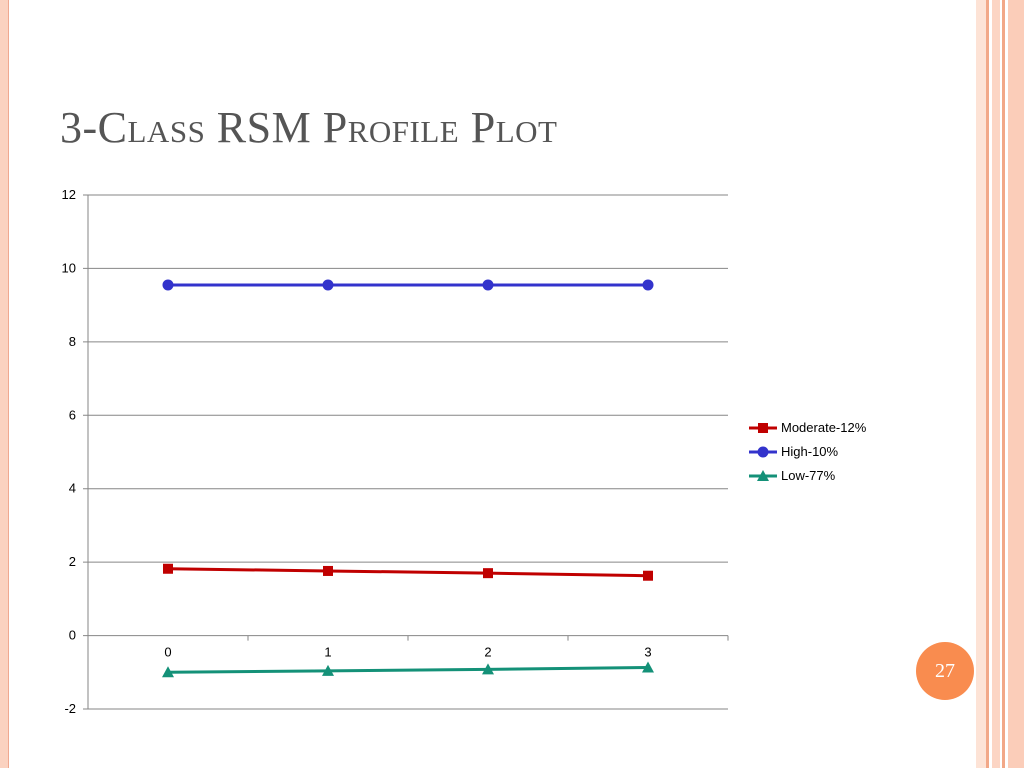 The image size is (1024, 768). I want to click on y-tick-label: 8, so click(72, 341).